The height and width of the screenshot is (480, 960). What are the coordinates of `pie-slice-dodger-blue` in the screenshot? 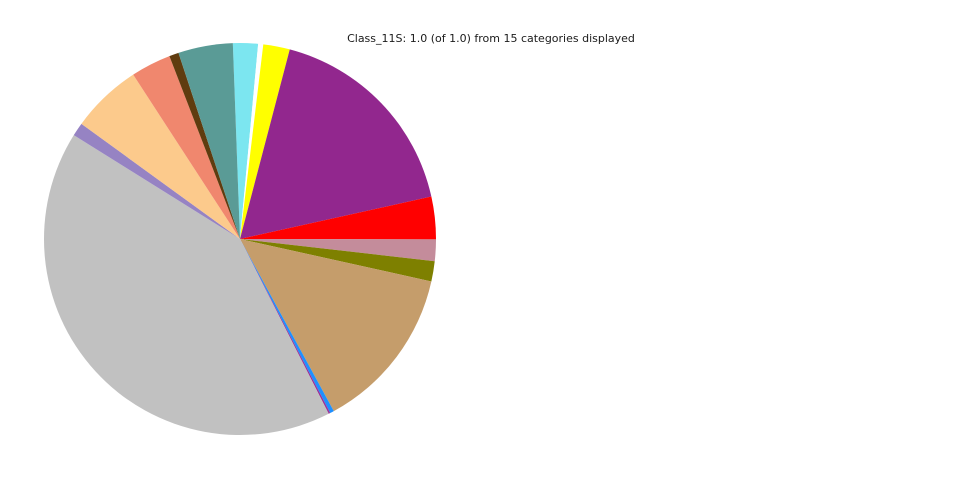 It's located at (287, 326).